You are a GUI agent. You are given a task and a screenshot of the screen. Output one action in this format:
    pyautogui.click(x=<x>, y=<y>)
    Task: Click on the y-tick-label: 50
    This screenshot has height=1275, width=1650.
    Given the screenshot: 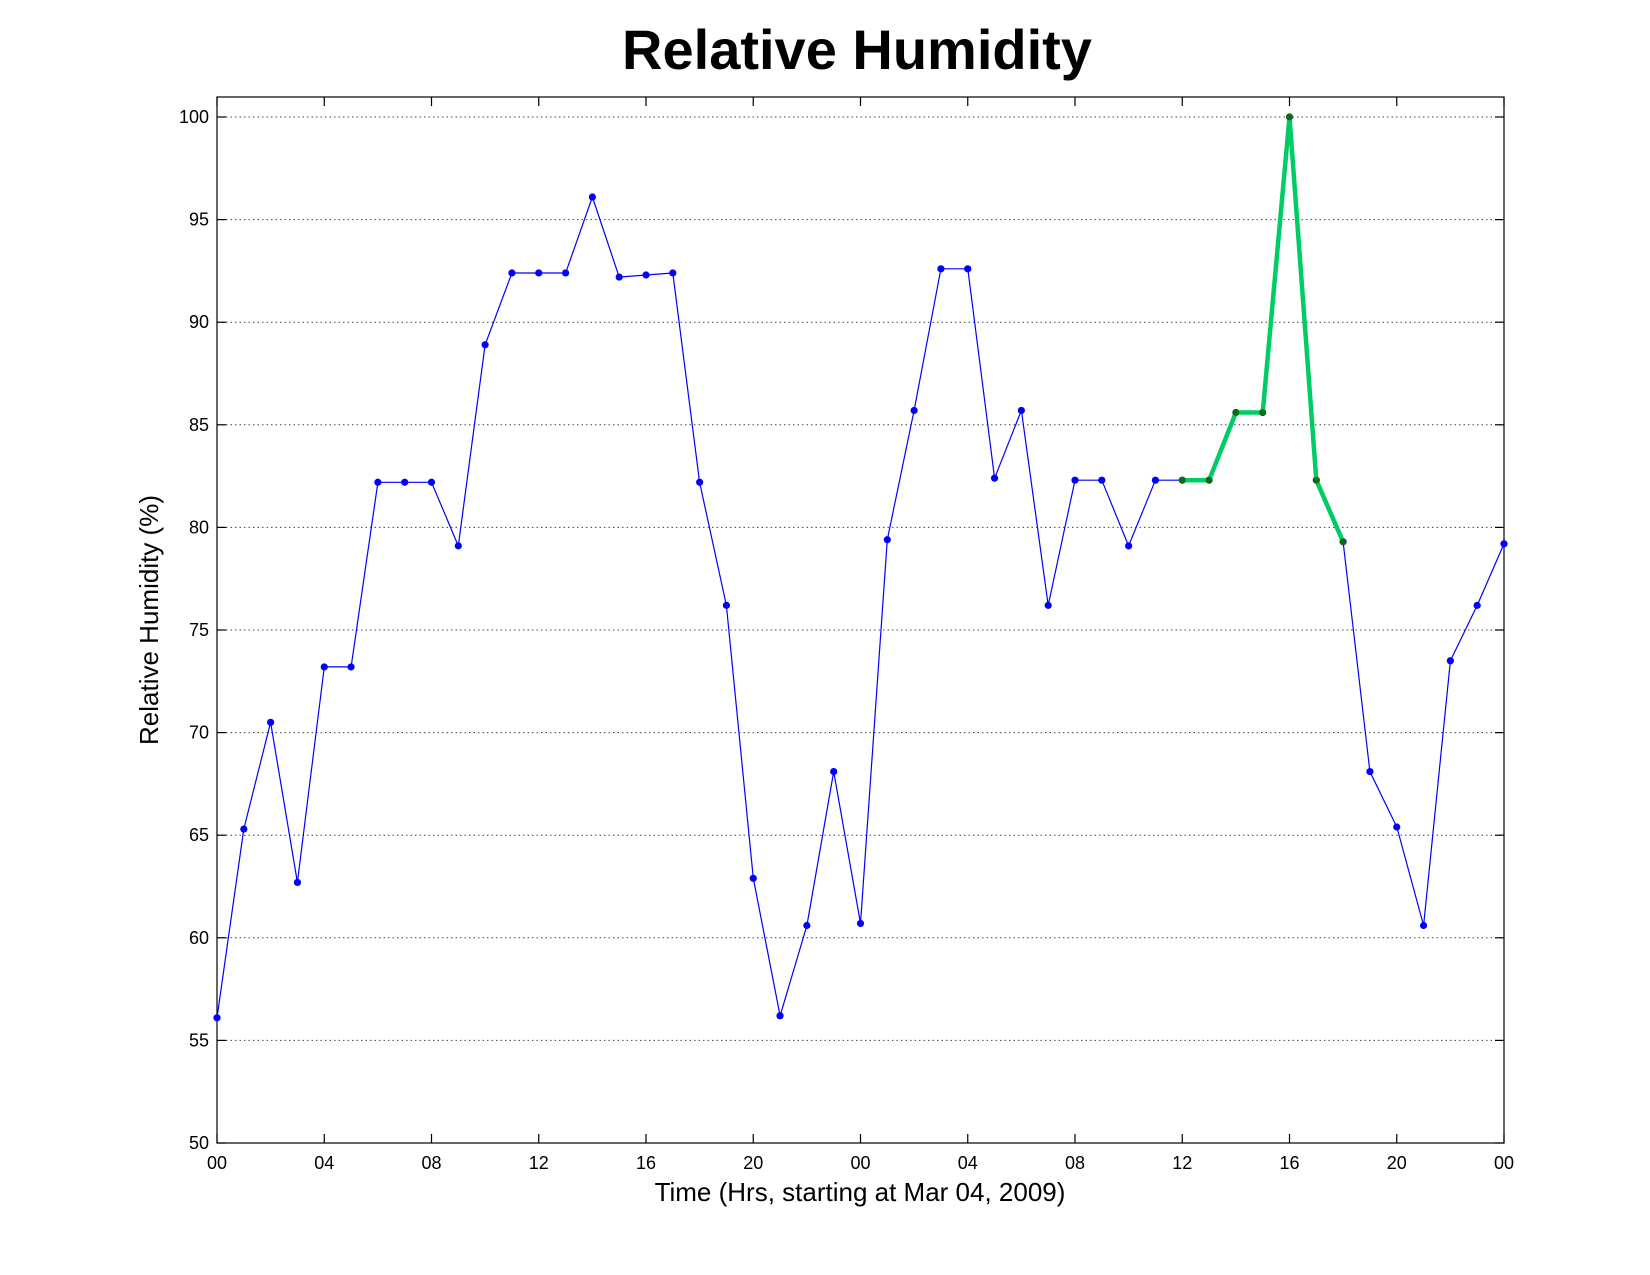 What is the action you would take?
    pyautogui.click(x=199, y=1143)
    